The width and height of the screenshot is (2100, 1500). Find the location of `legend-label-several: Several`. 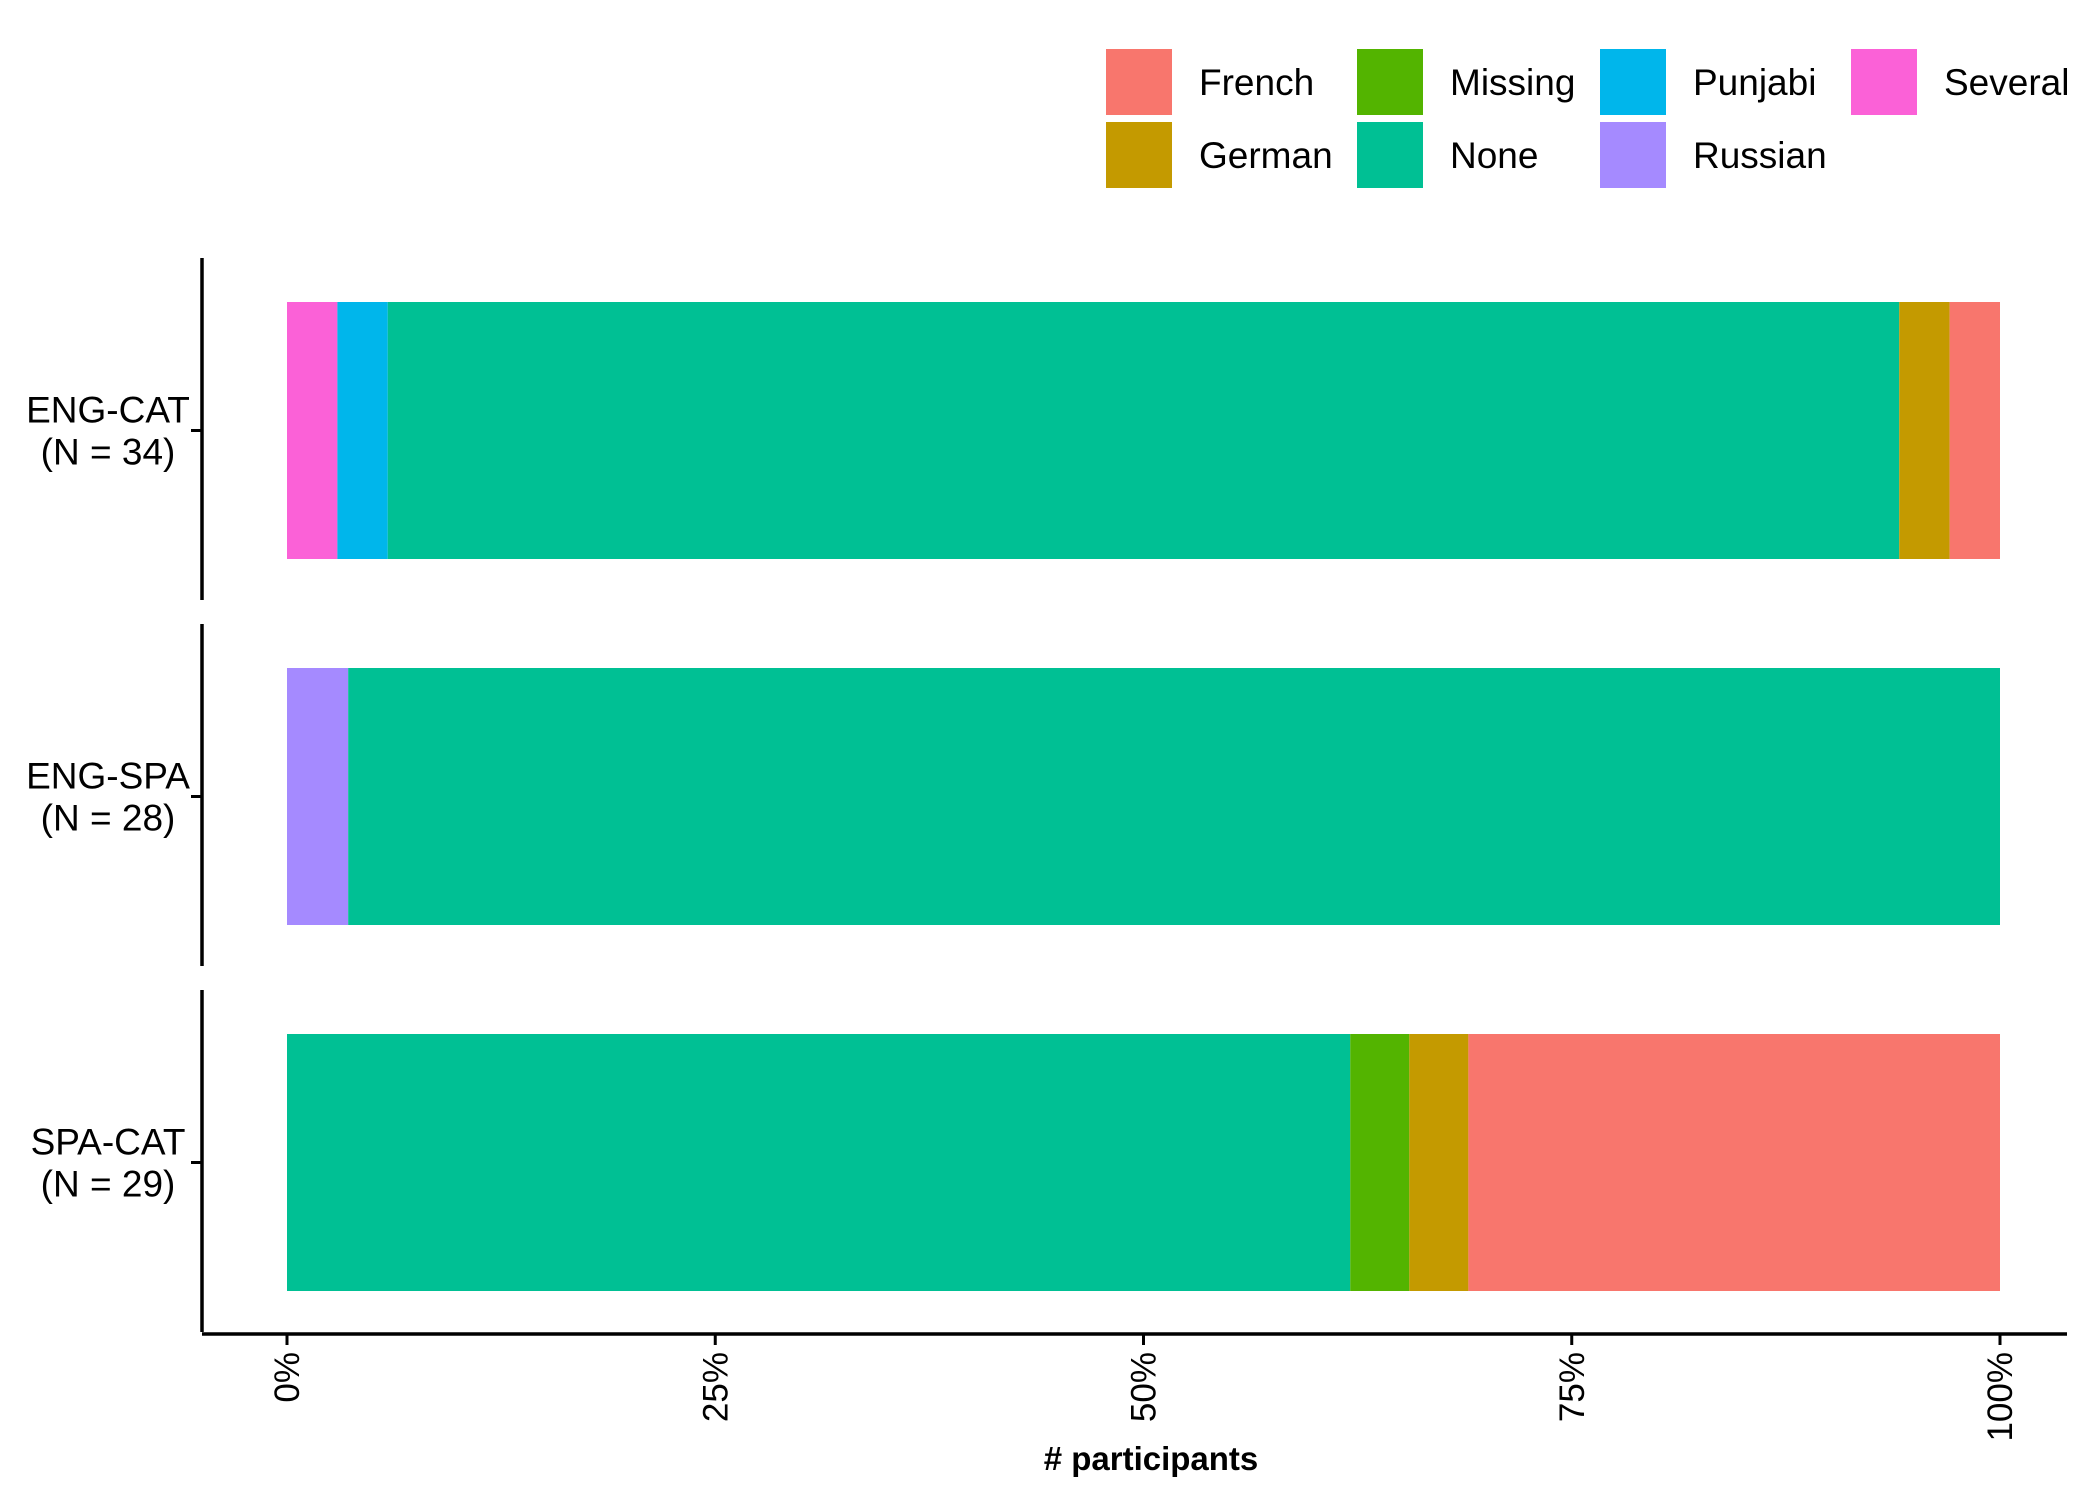

legend-label-several: Several is located at coordinates (2006, 82).